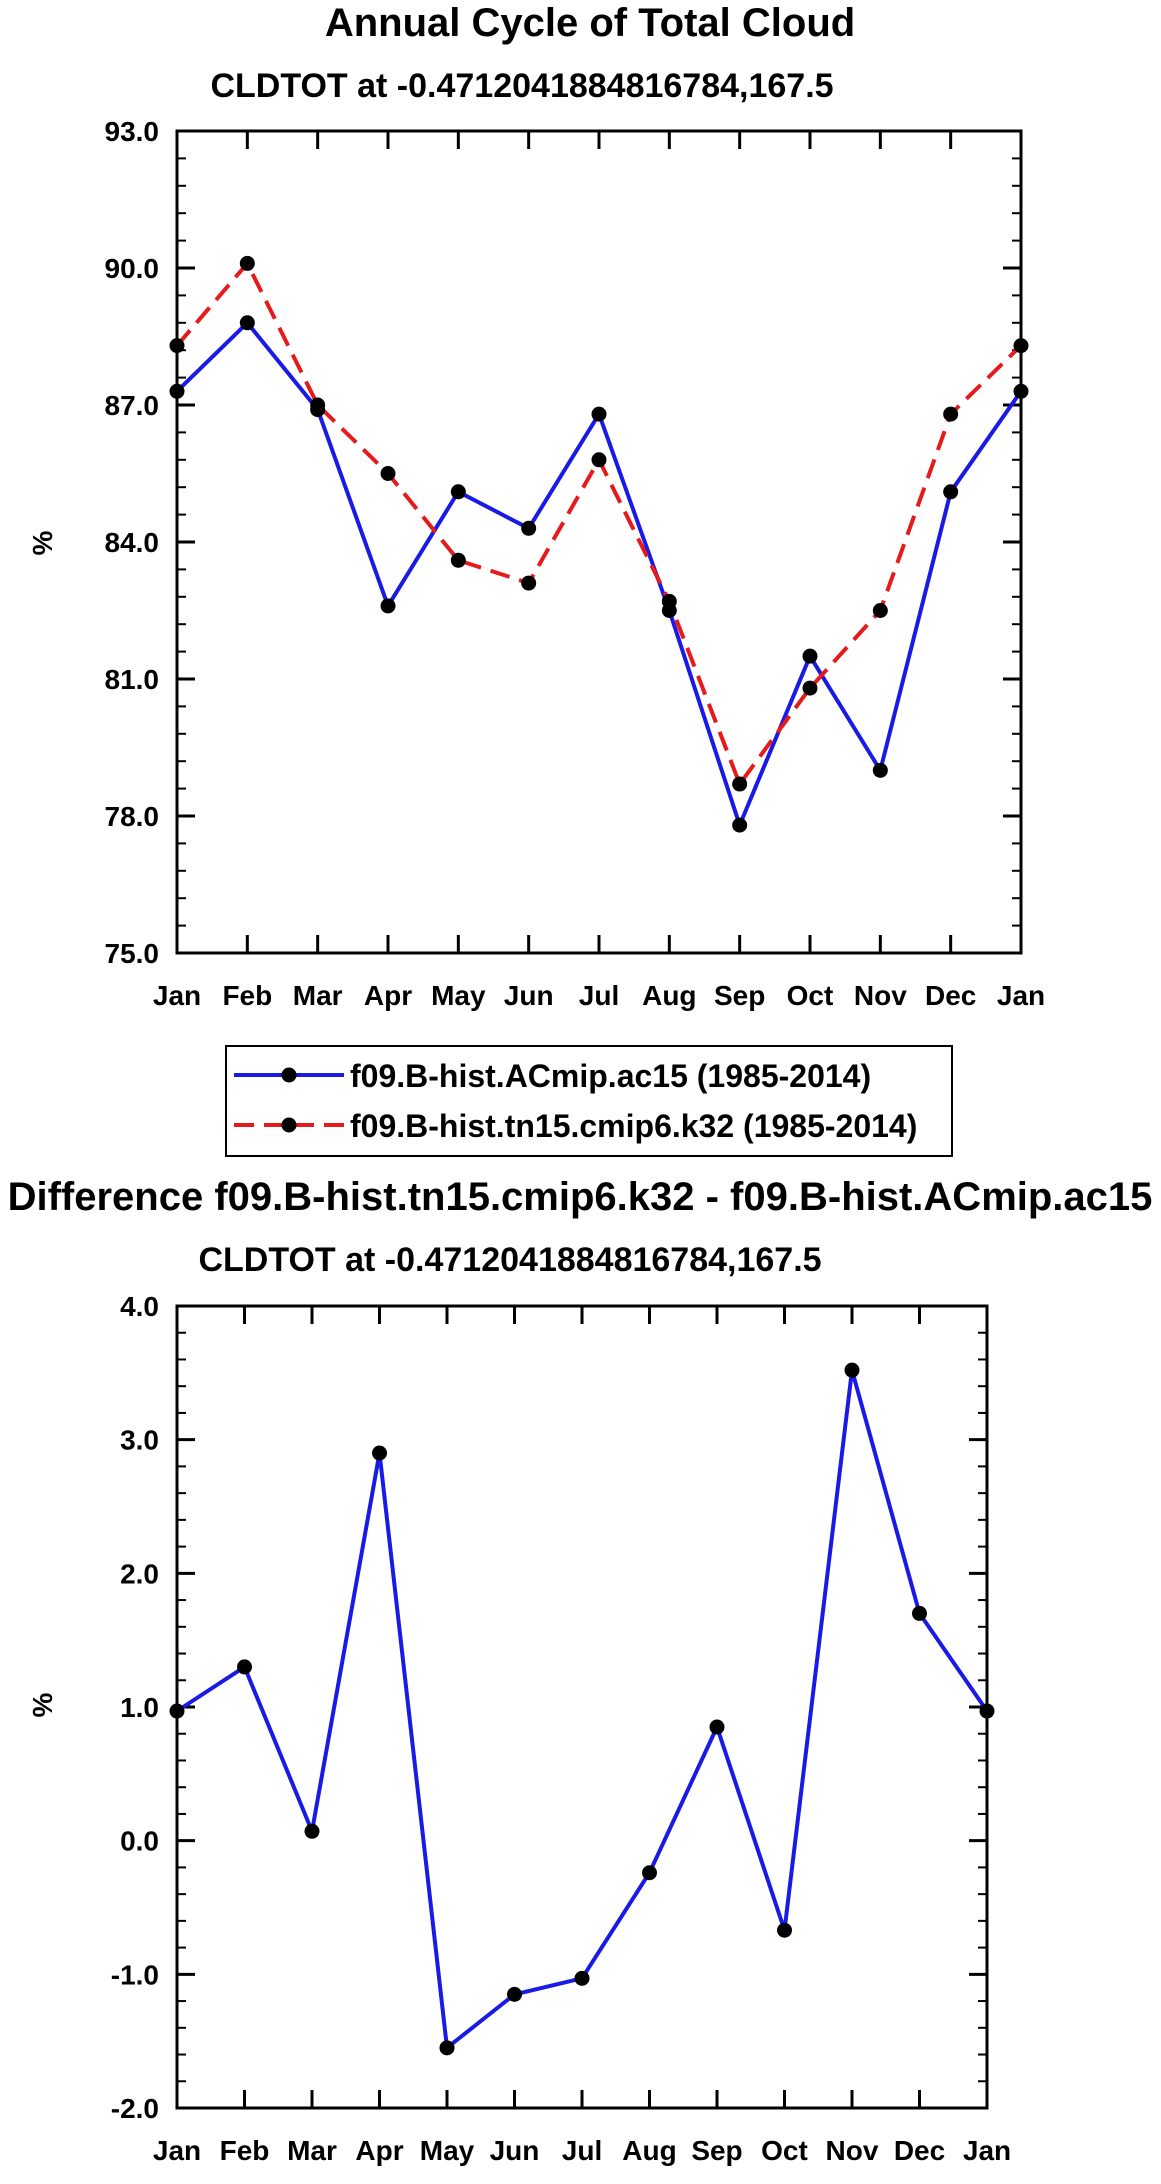 The image size is (1161, 2184). I want to click on chart-2-x-tick-label: Jun, so click(515, 2150).